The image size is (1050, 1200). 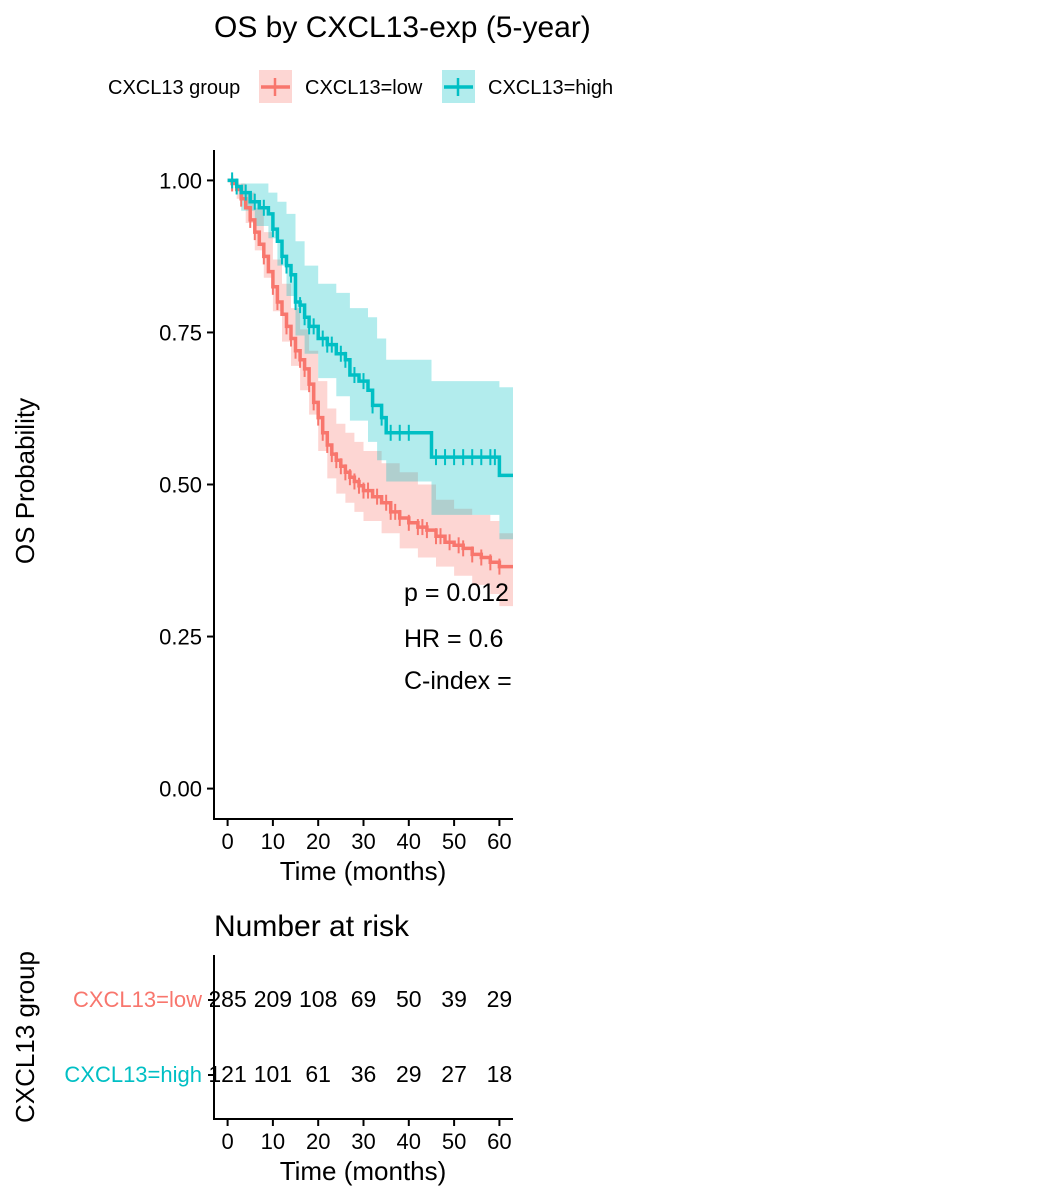 What do you see at coordinates (453, 639) in the screenshot?
I see `hazard-ratio-annotation: HR = 0.6` at bounding box center [453, 639].